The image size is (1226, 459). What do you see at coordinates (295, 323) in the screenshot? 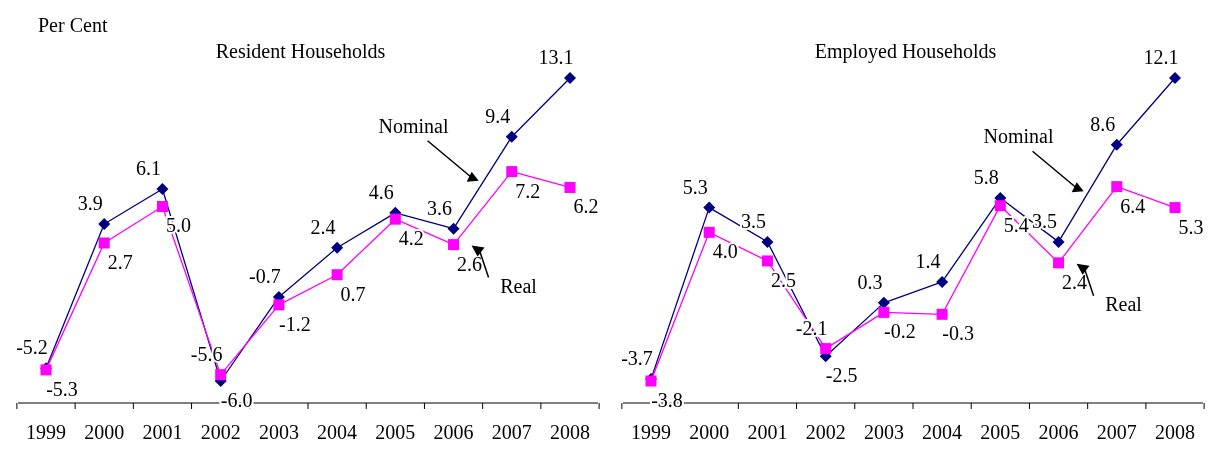
I see `data-label: -1.2` at bounding box center [295, 323].